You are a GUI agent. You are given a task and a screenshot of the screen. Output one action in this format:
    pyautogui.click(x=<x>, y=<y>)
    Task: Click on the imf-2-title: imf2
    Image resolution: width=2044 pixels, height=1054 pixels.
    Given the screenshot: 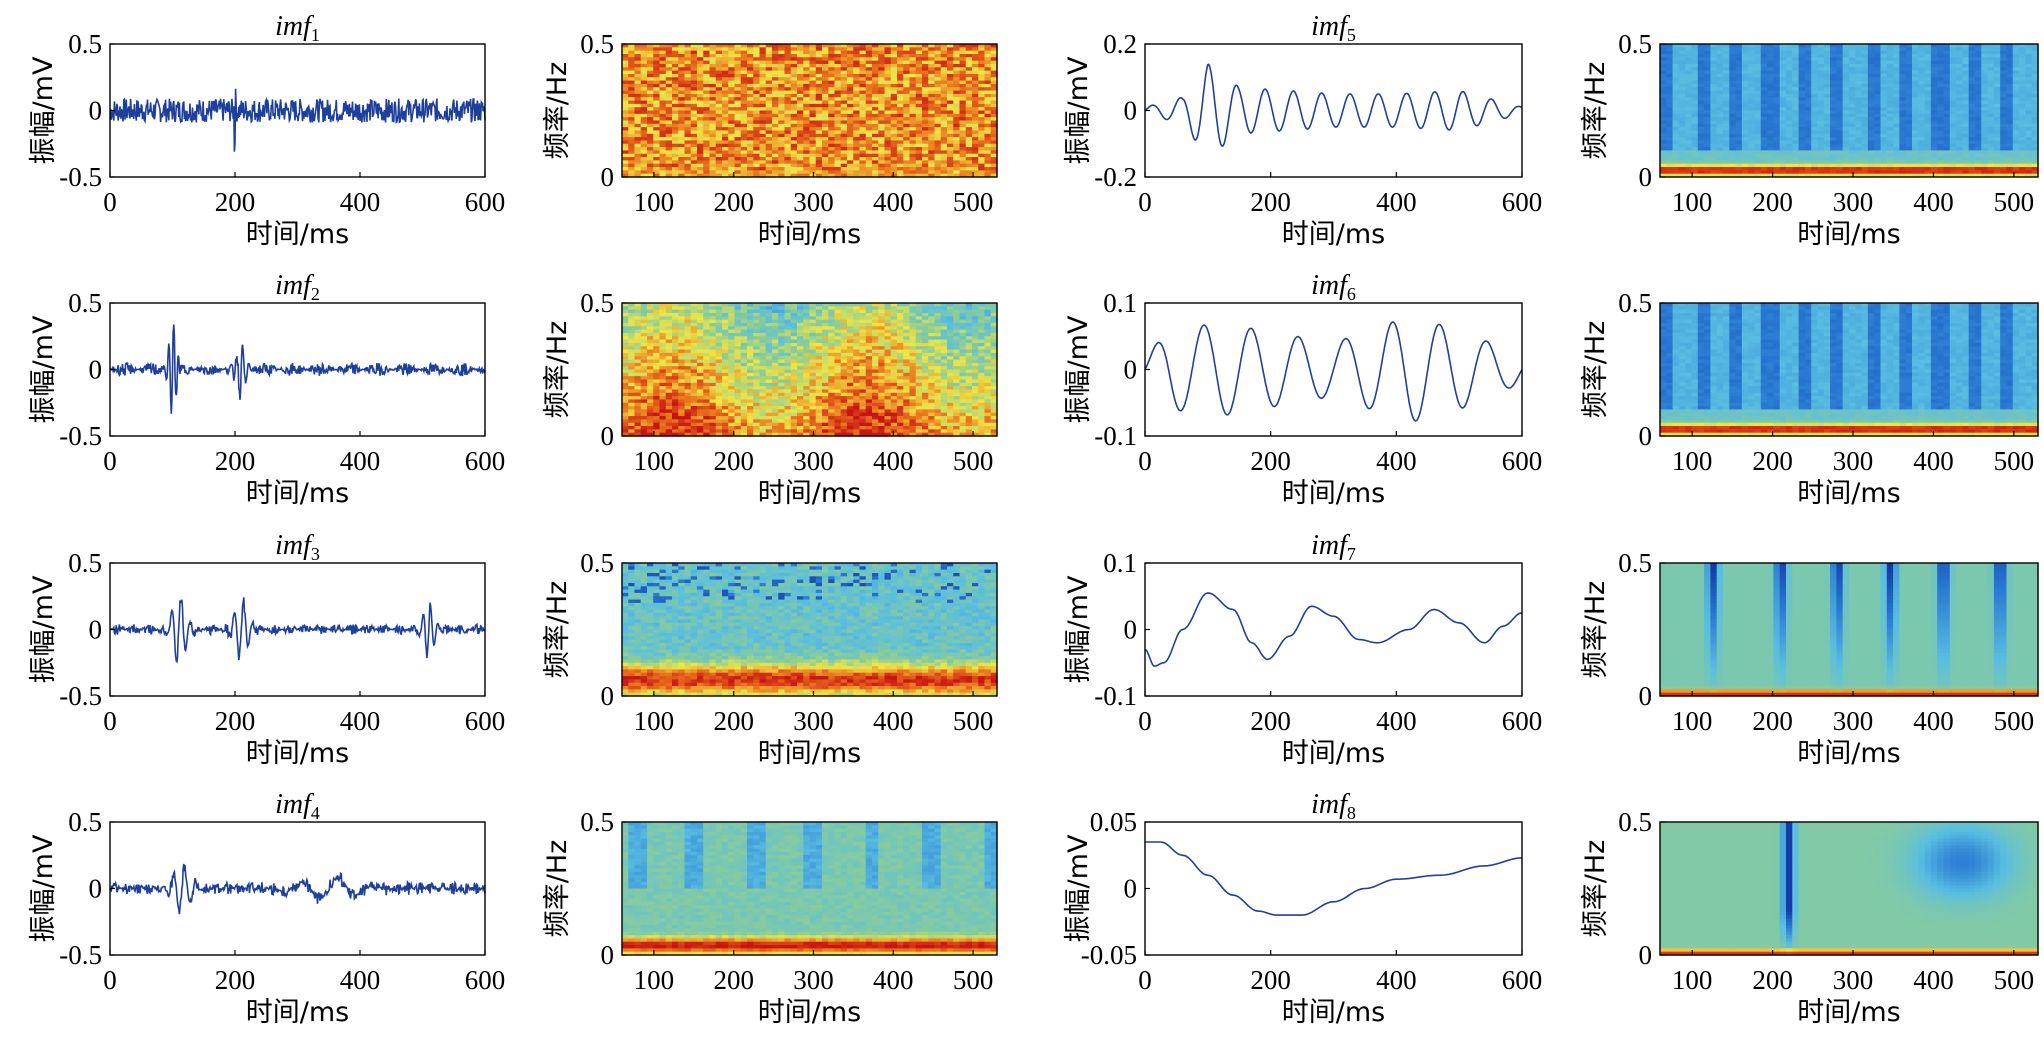 What is the action you would take?
    pyautogui.click(x=297, y=287)
    